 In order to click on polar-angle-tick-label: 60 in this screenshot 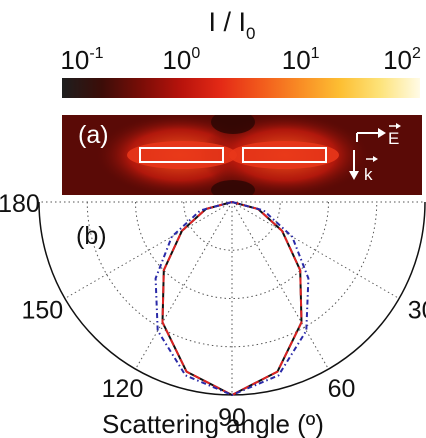, I will do `click(342, 389)`.